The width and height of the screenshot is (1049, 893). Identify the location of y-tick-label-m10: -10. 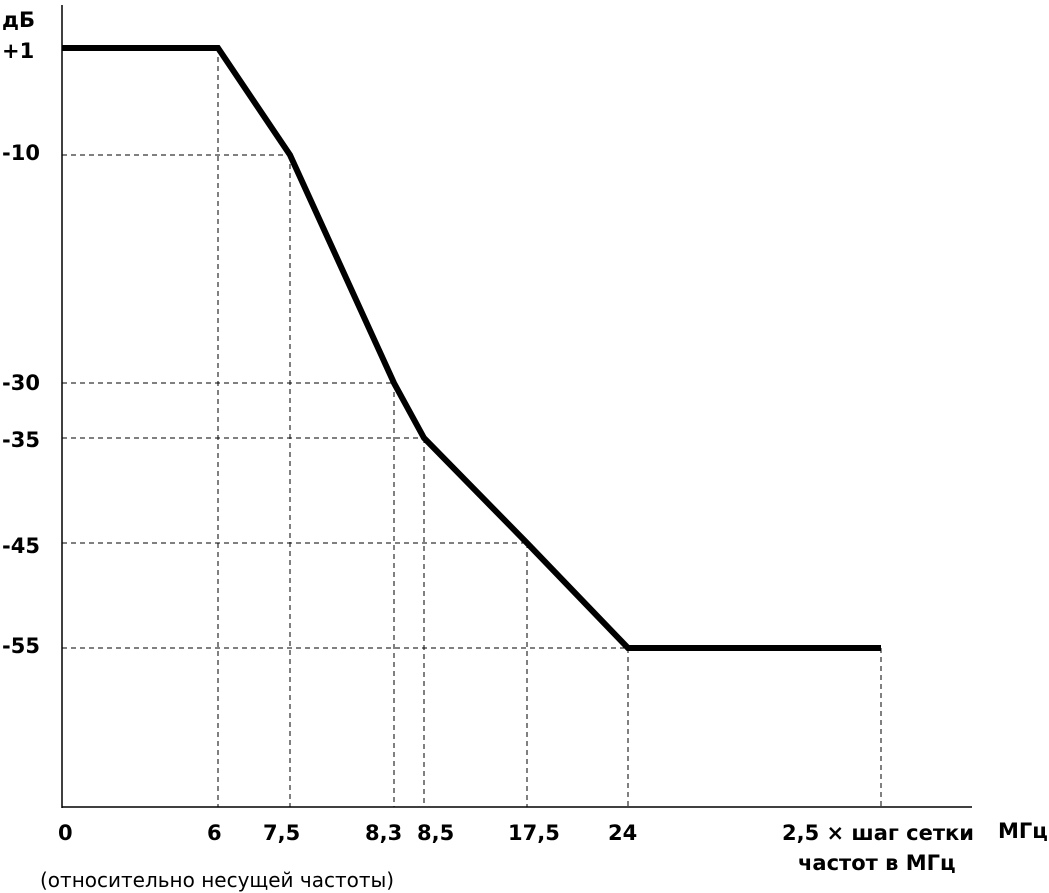
(21, 153).